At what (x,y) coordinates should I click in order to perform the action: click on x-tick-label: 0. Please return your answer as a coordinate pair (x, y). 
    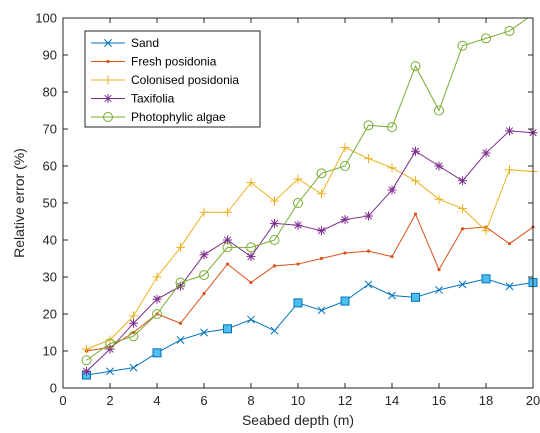
    Looking at the image, I should click on (62, 400).